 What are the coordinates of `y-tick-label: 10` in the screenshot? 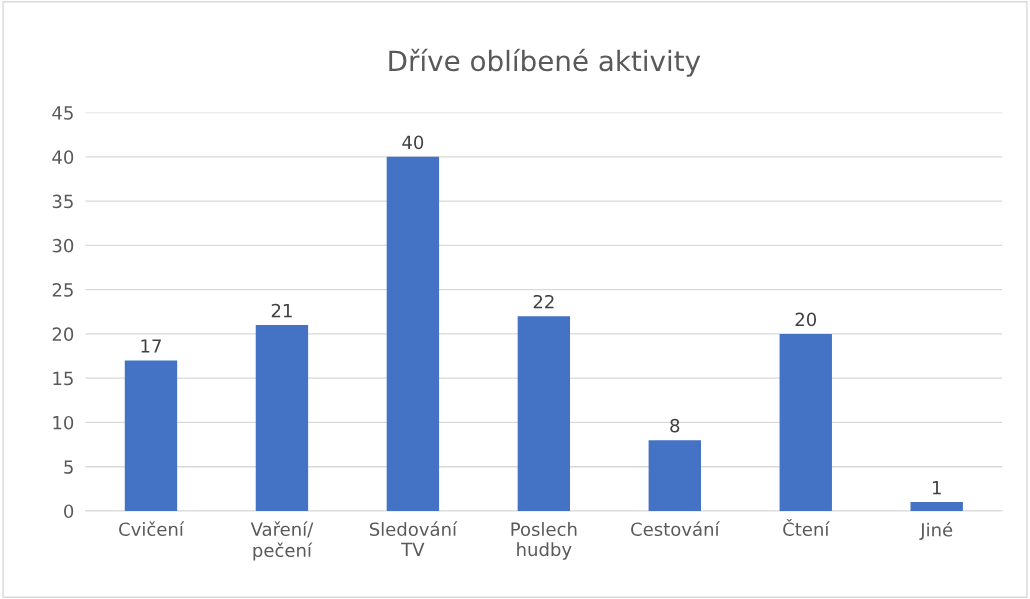 It's located at (63, 422).